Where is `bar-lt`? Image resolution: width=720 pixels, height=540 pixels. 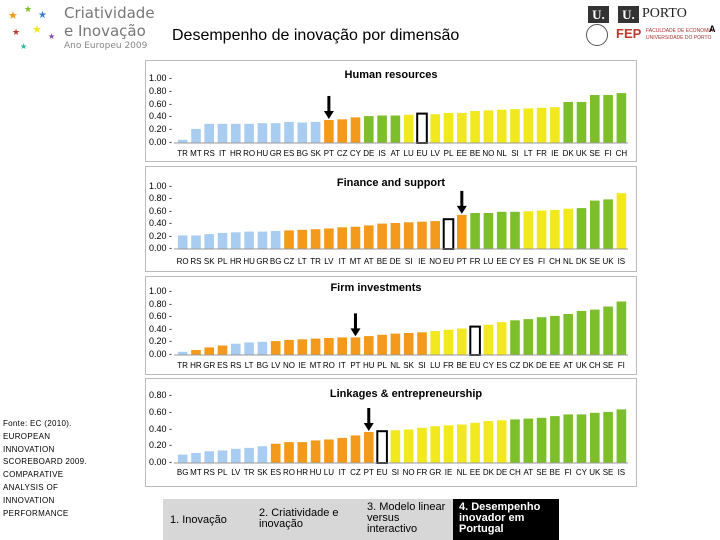
bar-lt is located at coordinates (302, 239).